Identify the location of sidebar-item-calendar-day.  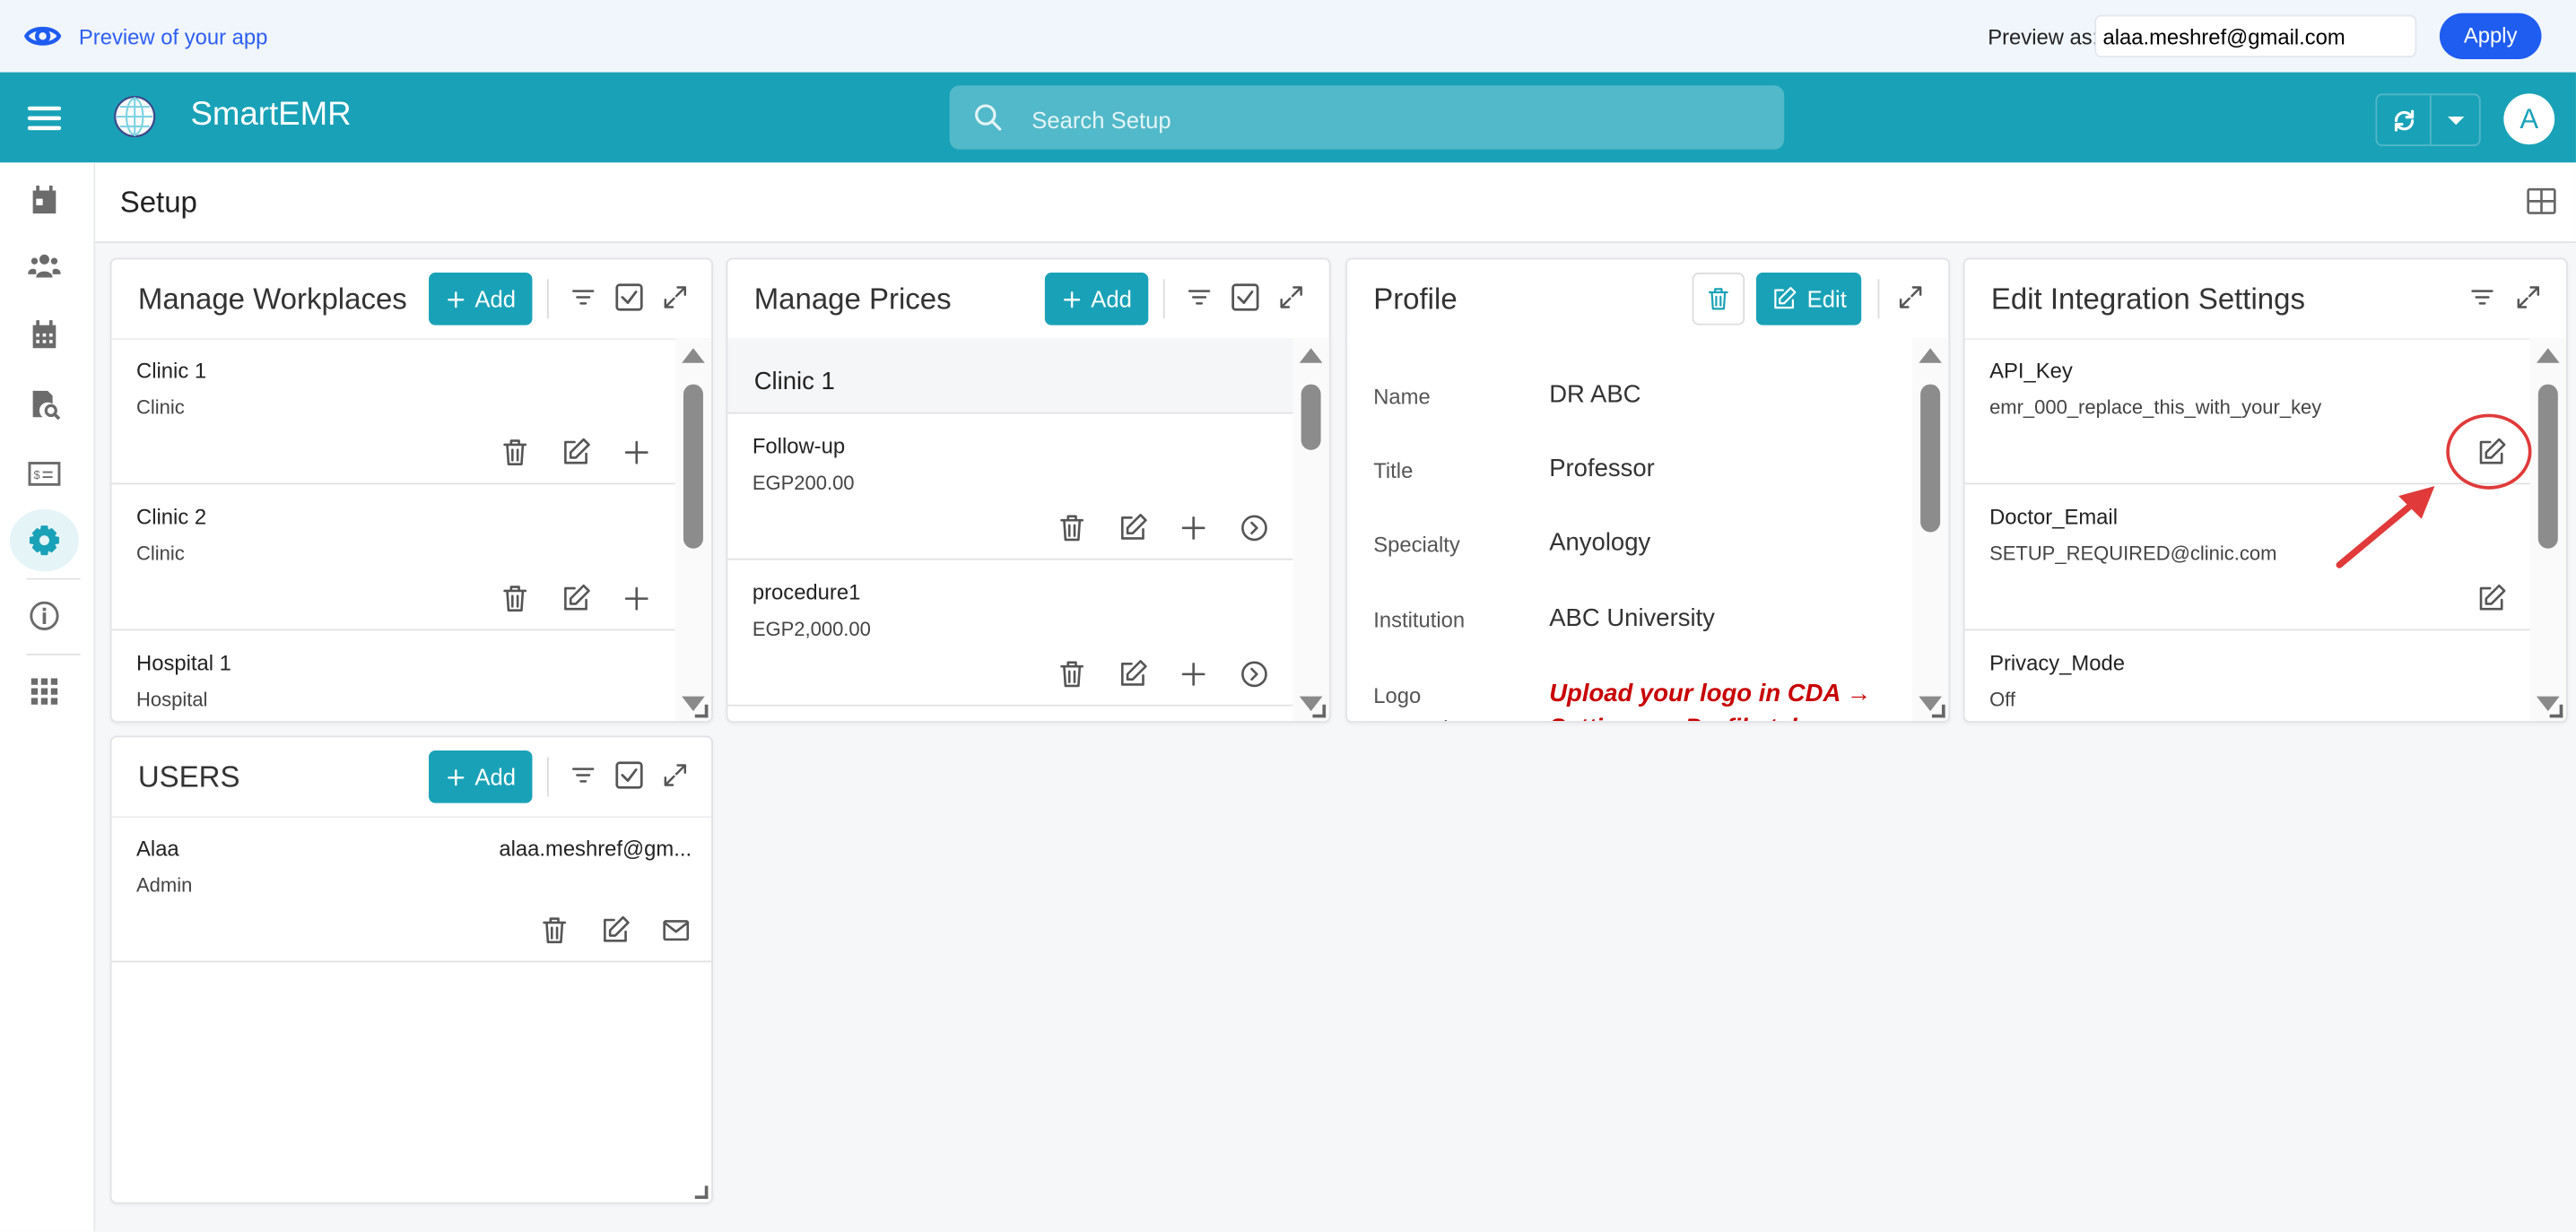
(44, 200).